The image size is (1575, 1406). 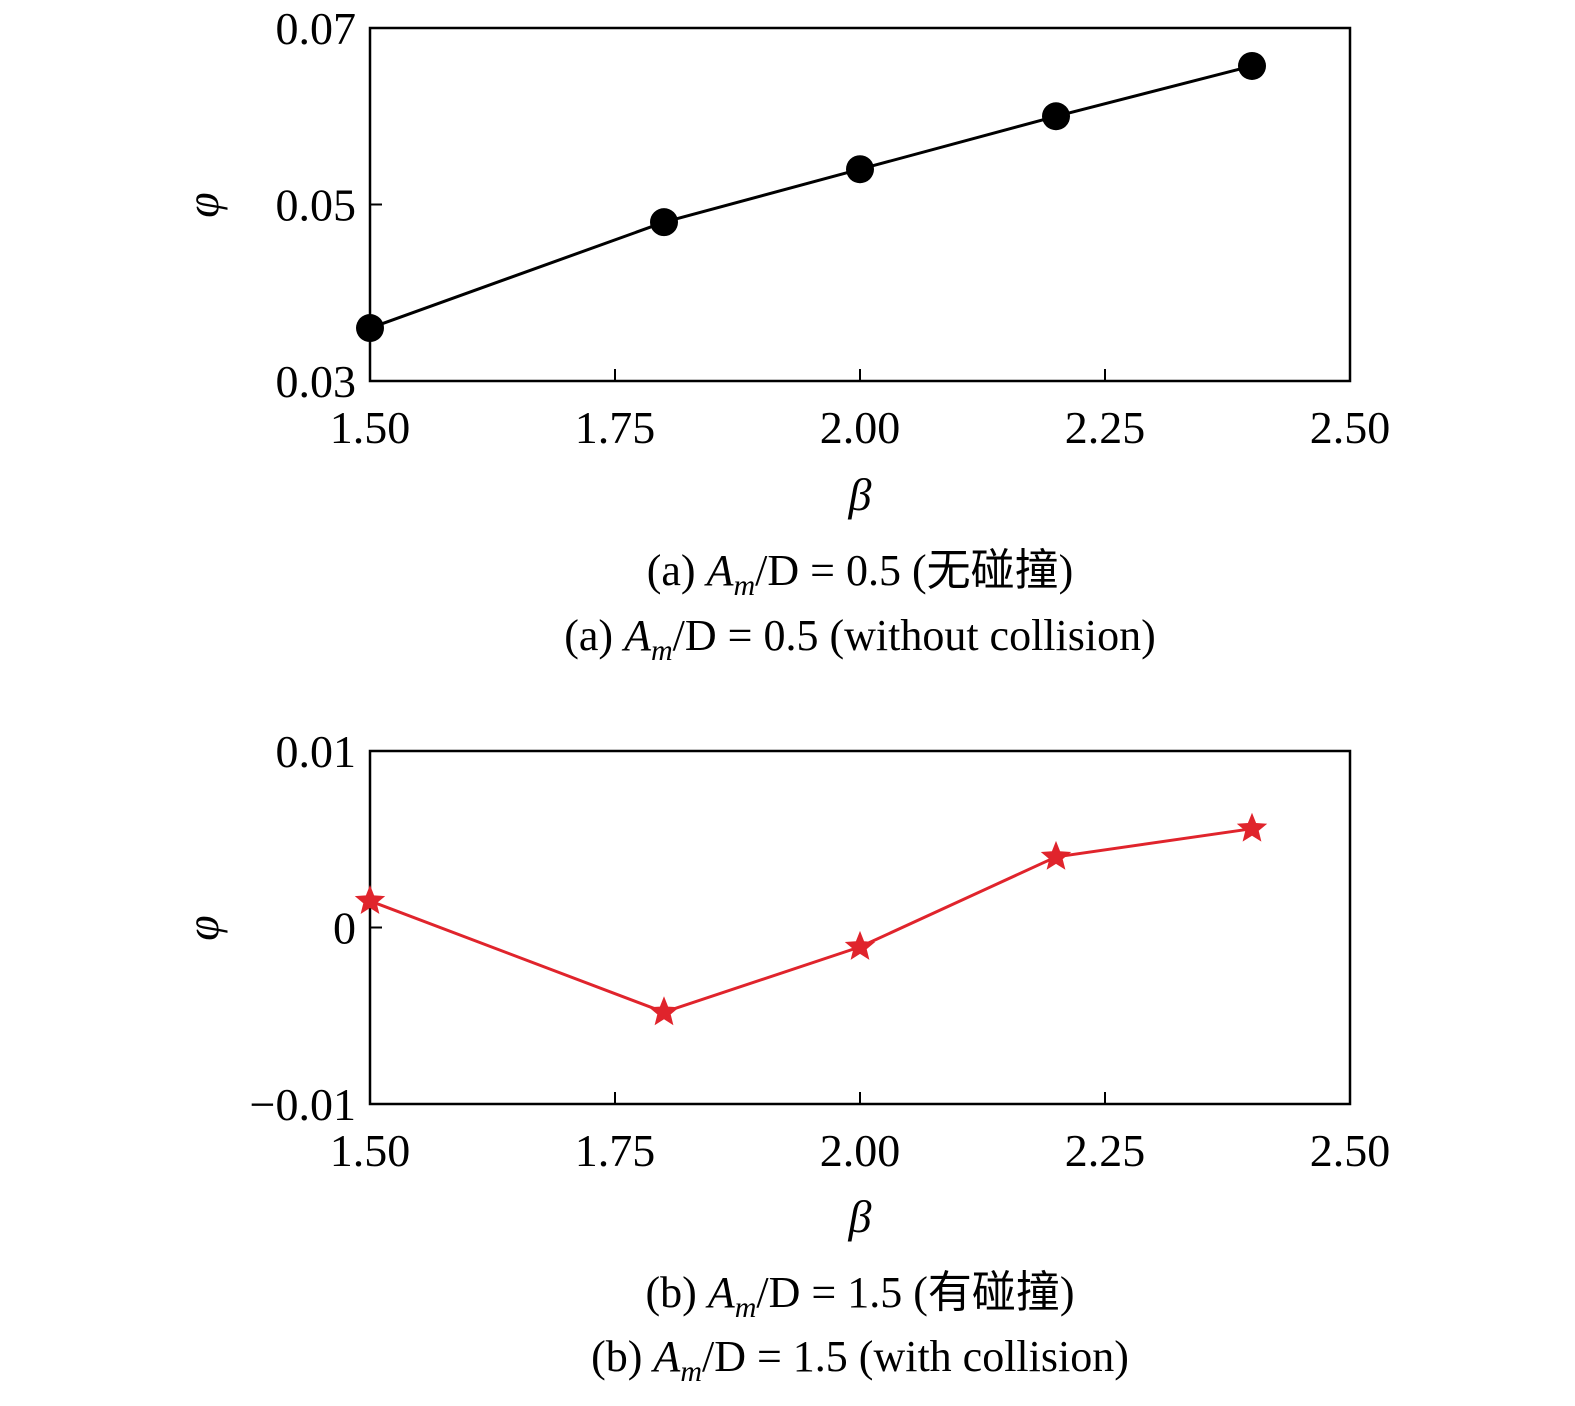 What do you see at coordinates (860, 639) in the screenshot?
I see `caption-en: (a) Am/D = 0.5 (without collision)` at bounding box center [860, 639].